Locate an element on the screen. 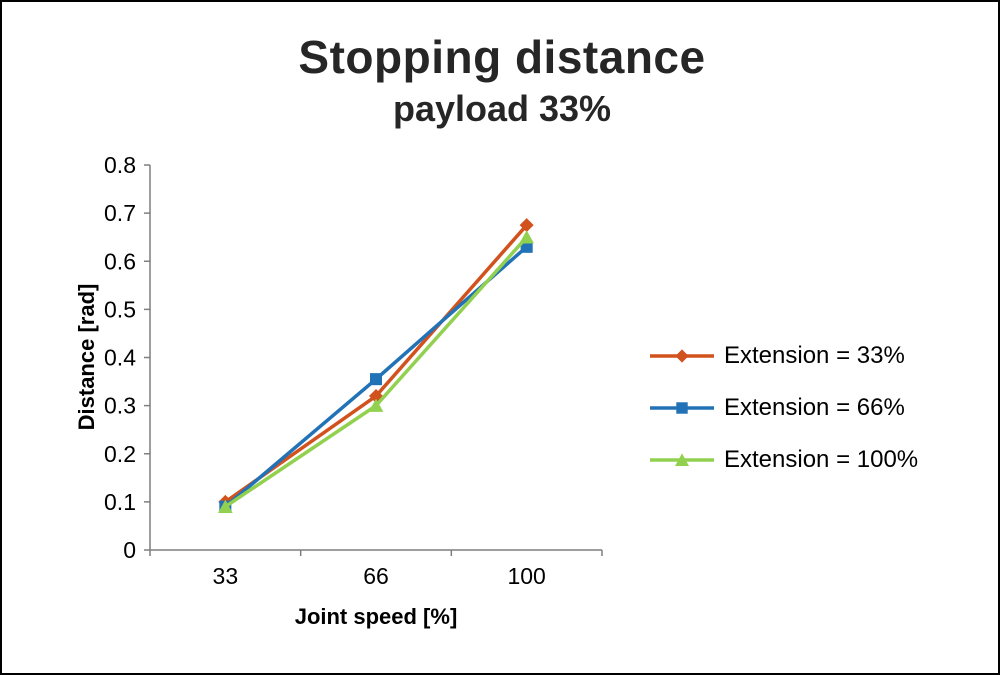 The height and width of the screenshot is (675, 1000). y-tick-label: 0.3 is located at coordinates (120, 406).